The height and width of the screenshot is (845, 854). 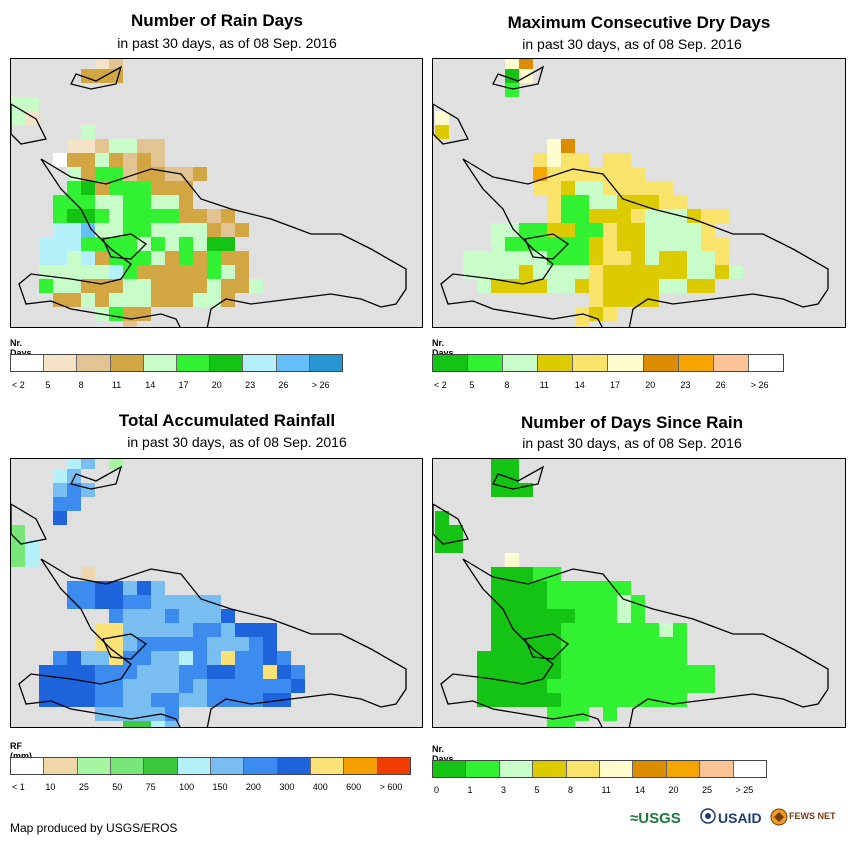 What do you see at coordinates (707, 790) in the screenshot?
I see `legend-label: 25` at bounding box center [707, 790].